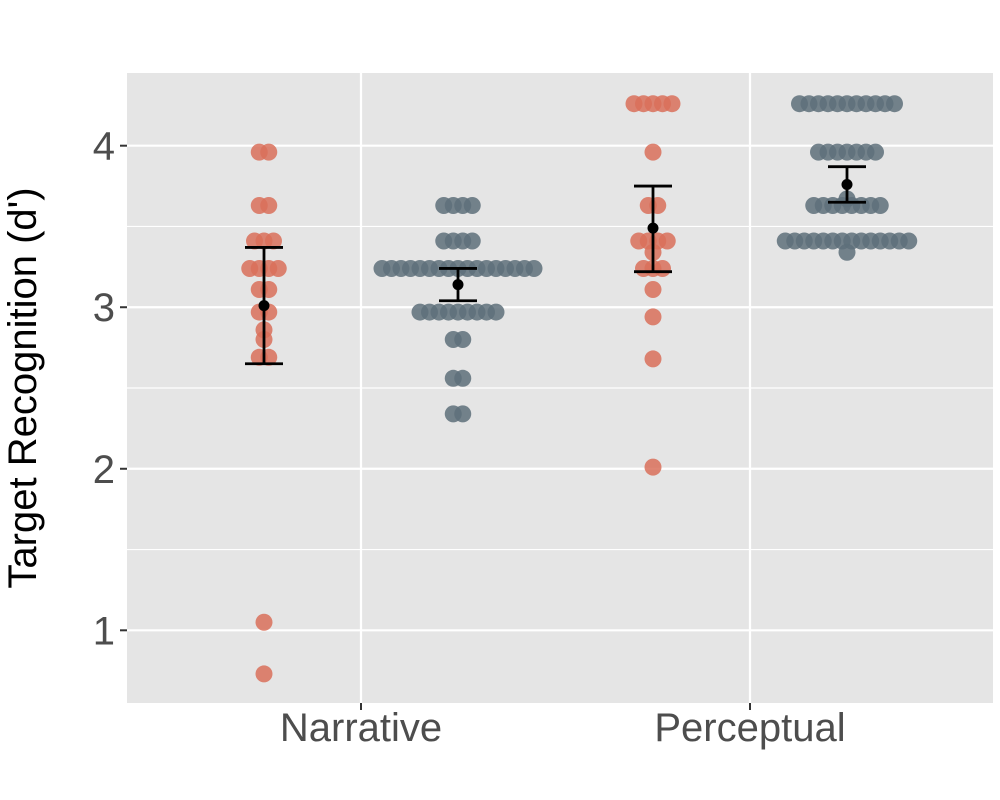  What do you see at coordinates (104, 308) in the screenshot?
I see `y-tick-label: 3` at bounding box center [104, 308].